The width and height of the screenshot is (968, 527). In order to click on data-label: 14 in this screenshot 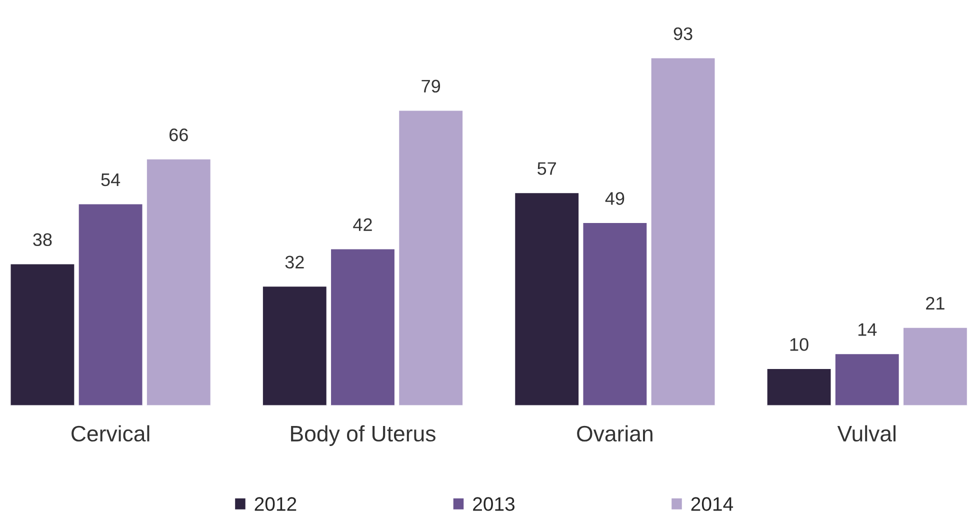, I will do `click(867, 329)`.